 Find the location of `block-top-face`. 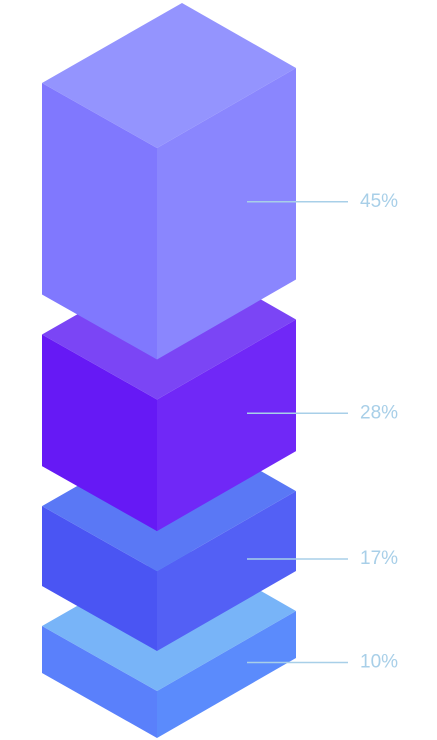

block-top-face is located at coordinates (169, 75).